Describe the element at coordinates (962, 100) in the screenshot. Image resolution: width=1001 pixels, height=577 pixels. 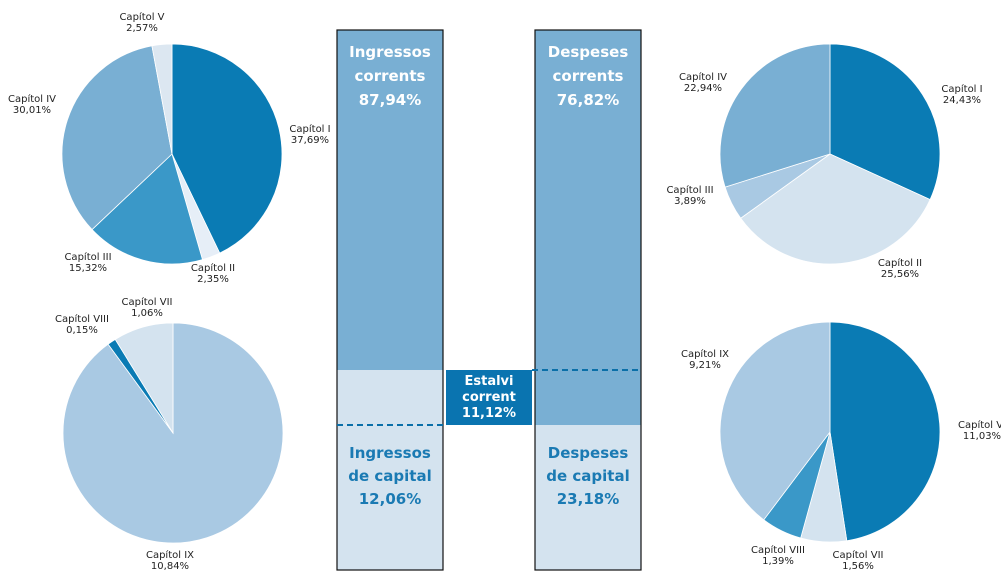
I see `slice-value: 24,43%` at that location.